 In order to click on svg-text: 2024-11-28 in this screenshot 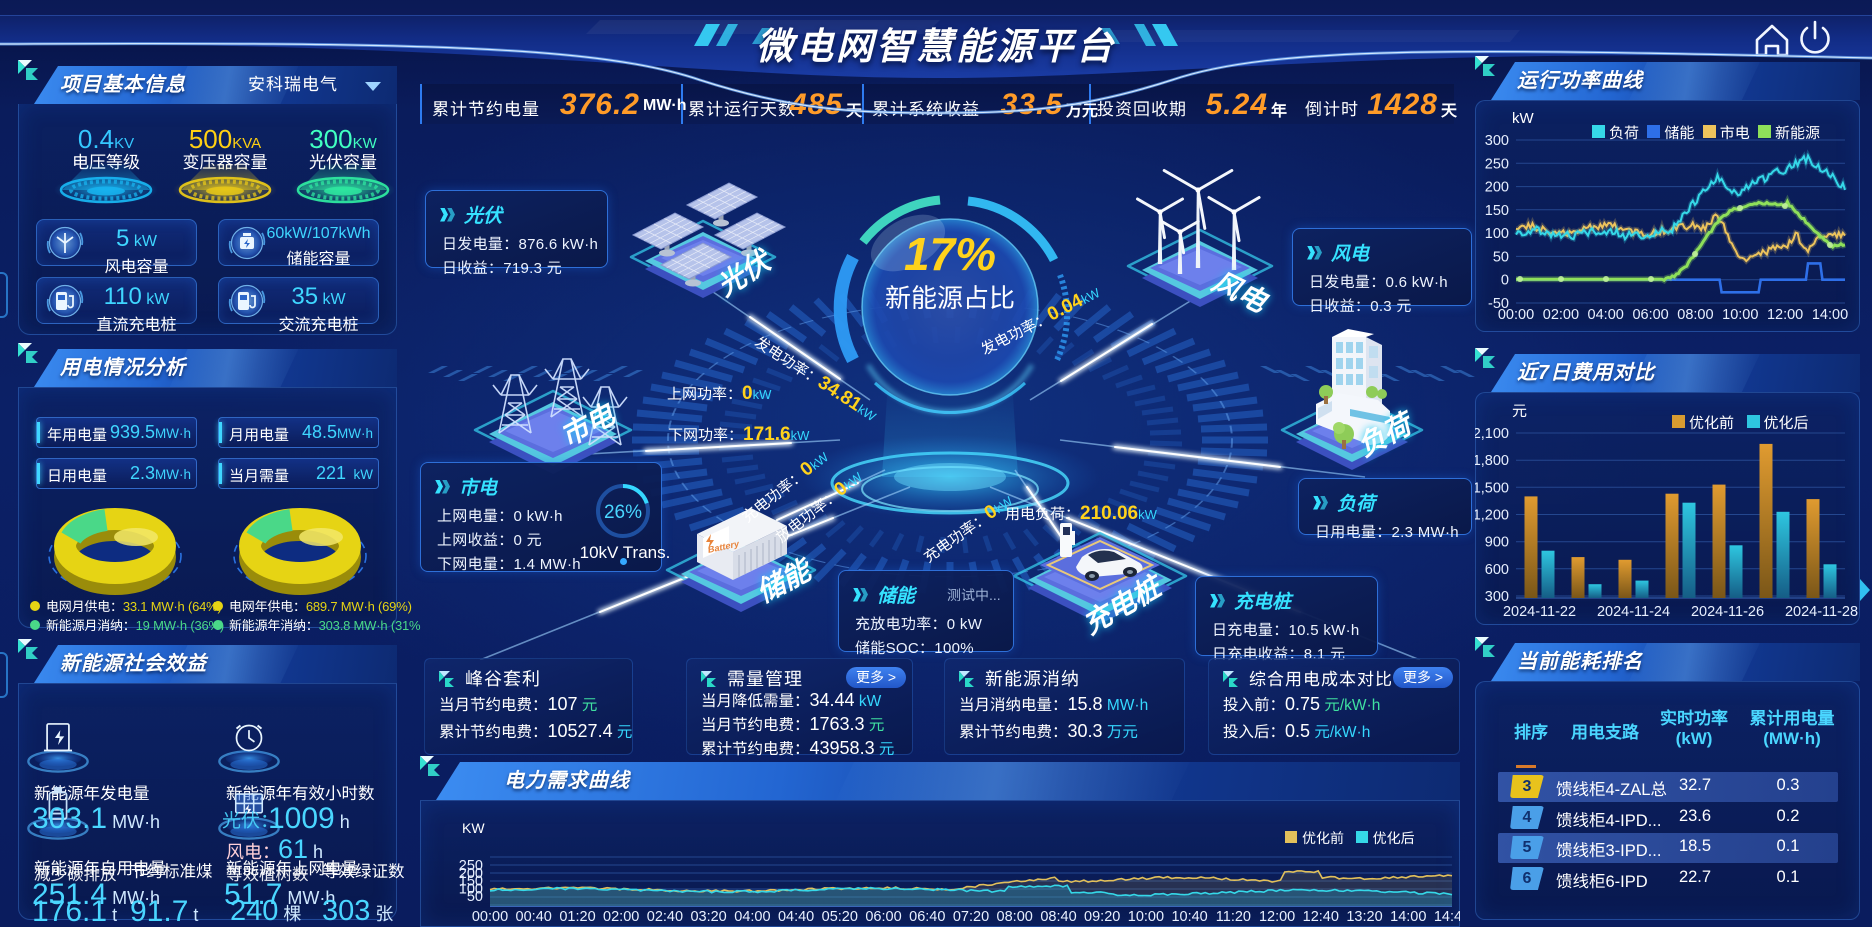, I will do `click(1821, 612)`.